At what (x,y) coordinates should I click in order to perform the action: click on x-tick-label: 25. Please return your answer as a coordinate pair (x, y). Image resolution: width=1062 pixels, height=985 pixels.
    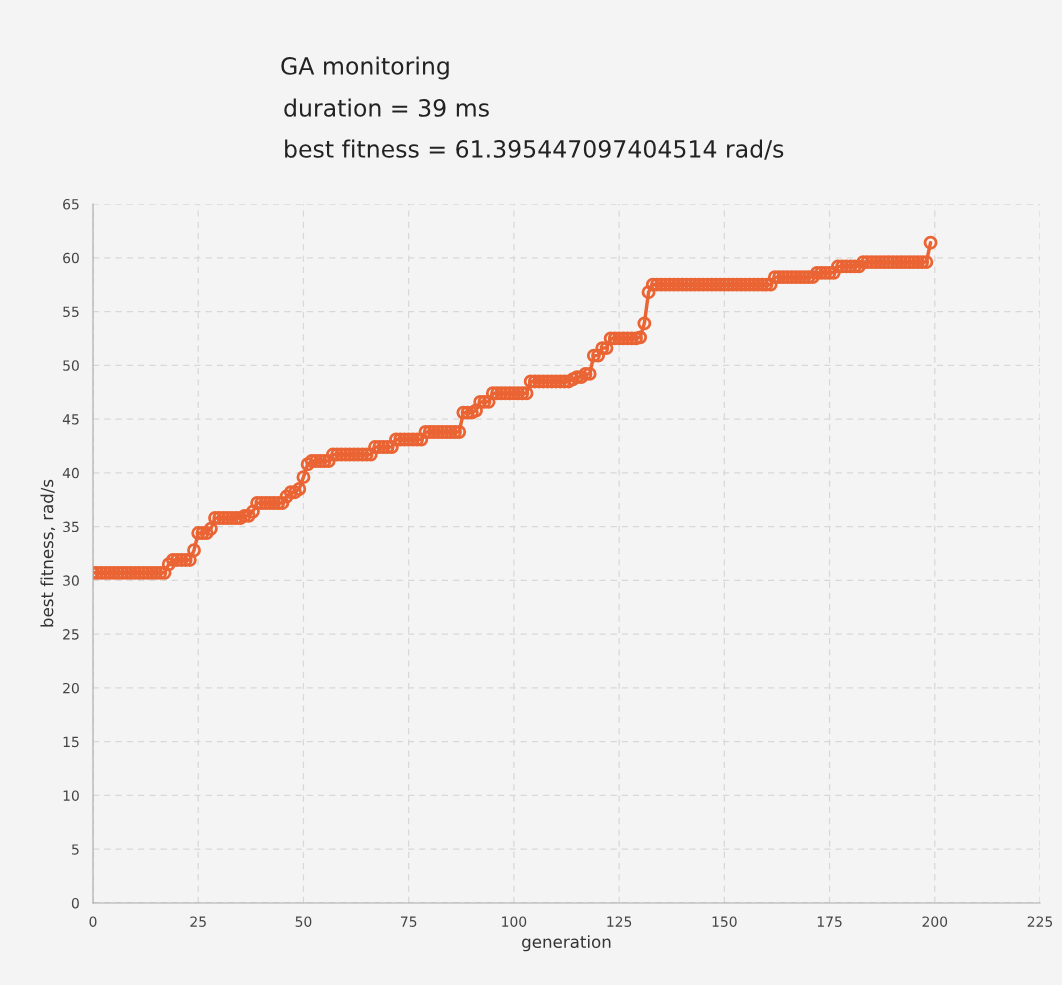
    Looking at the image, I should click on (198, 921).